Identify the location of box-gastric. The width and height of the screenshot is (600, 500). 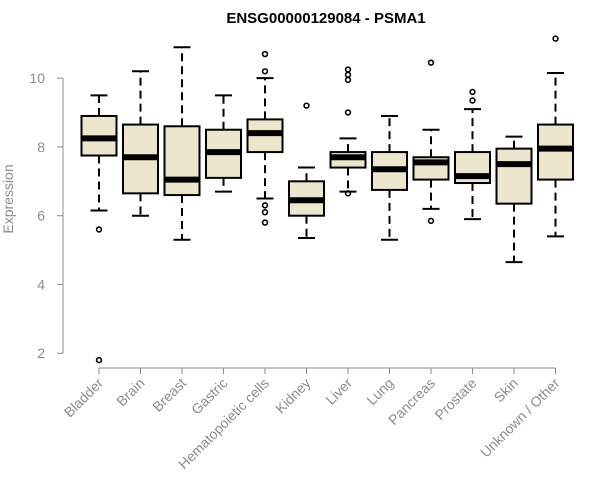
(223, 143).